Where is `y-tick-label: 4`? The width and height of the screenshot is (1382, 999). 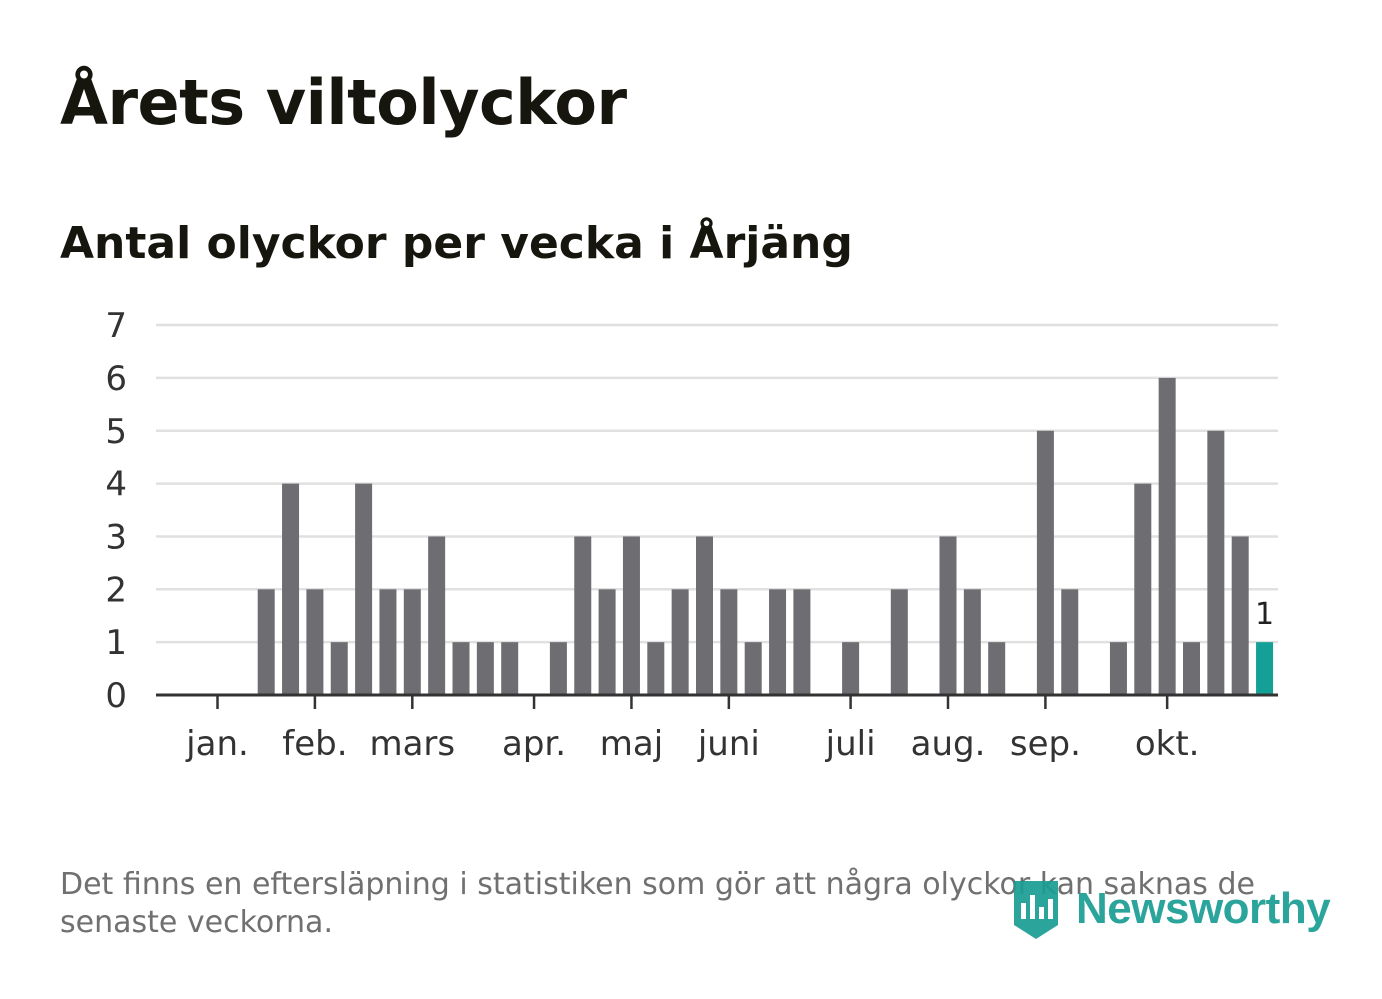
y-tick-label: 4 is located at coordinates (116, 485).